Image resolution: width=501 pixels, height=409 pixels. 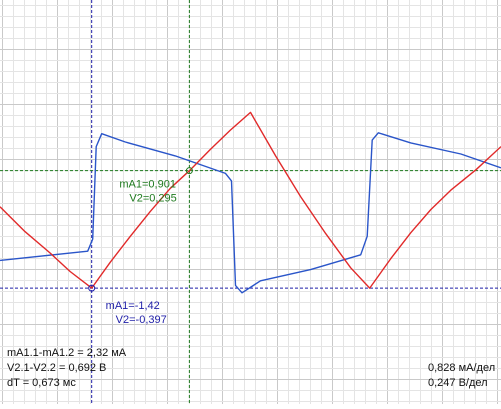 What do you see at coordinates (67, 353) in the screenshot?
I see `delta-current-readout: mA1.1-mA1.2 = 2,32 мА` at bounding box center [67, 353].